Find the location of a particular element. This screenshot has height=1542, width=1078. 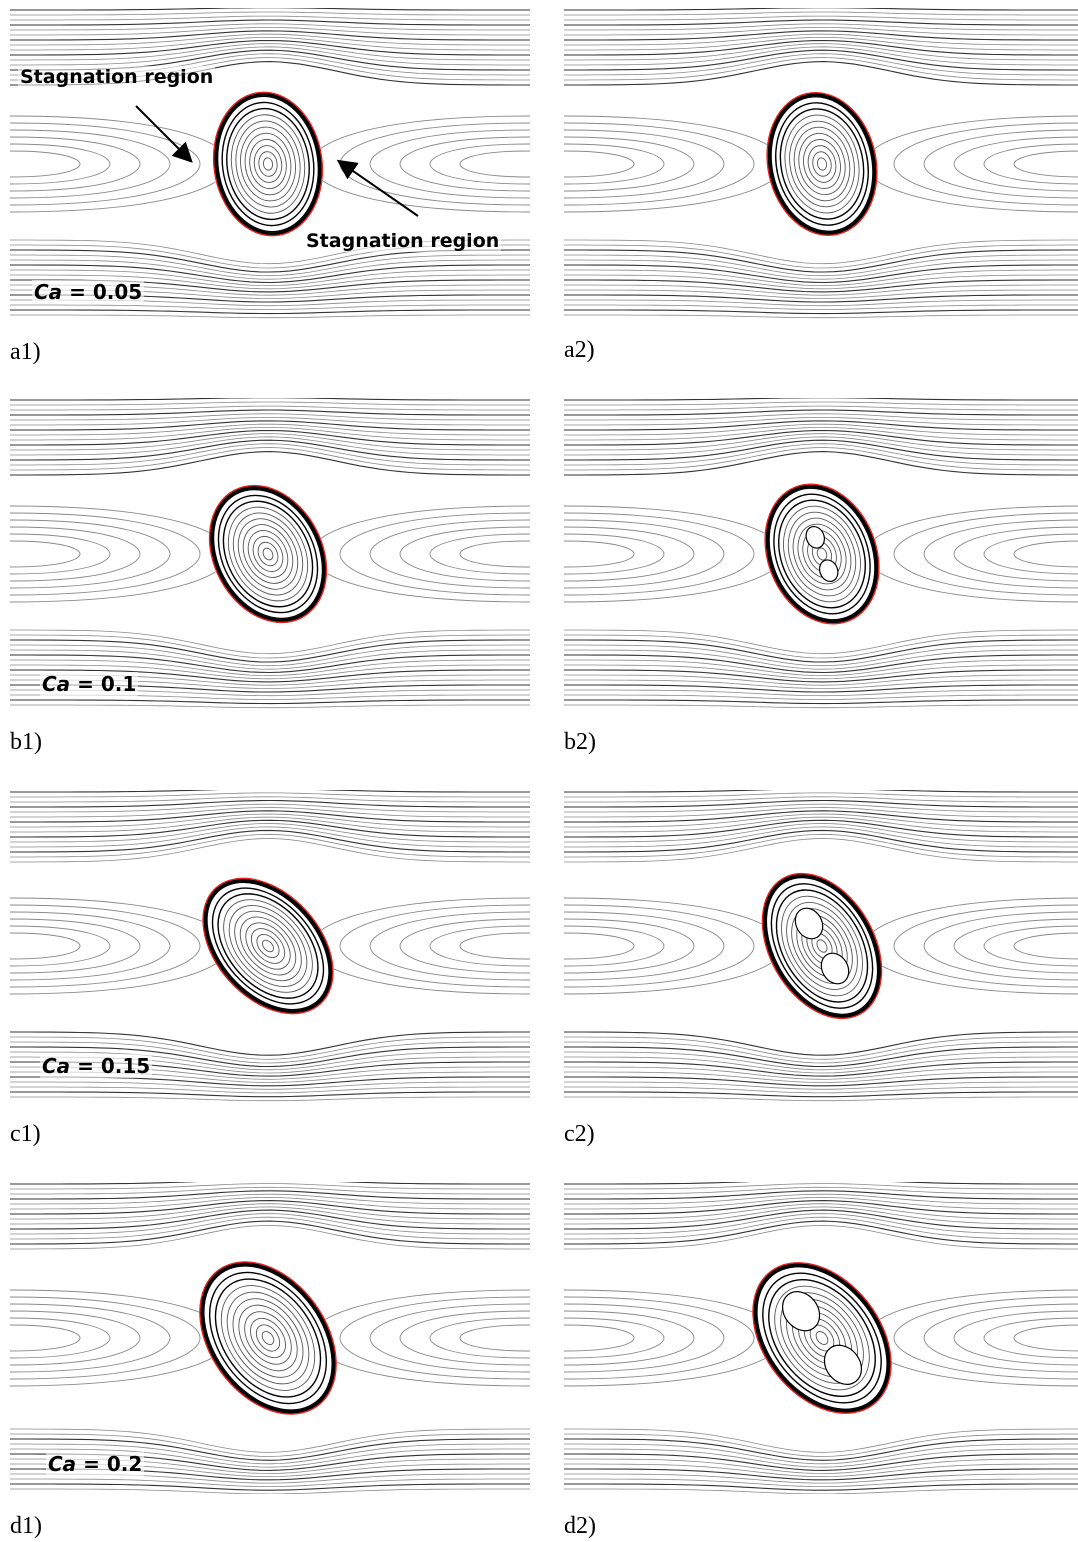

caption-d1: d1) is located at coordinates (26, 1526).